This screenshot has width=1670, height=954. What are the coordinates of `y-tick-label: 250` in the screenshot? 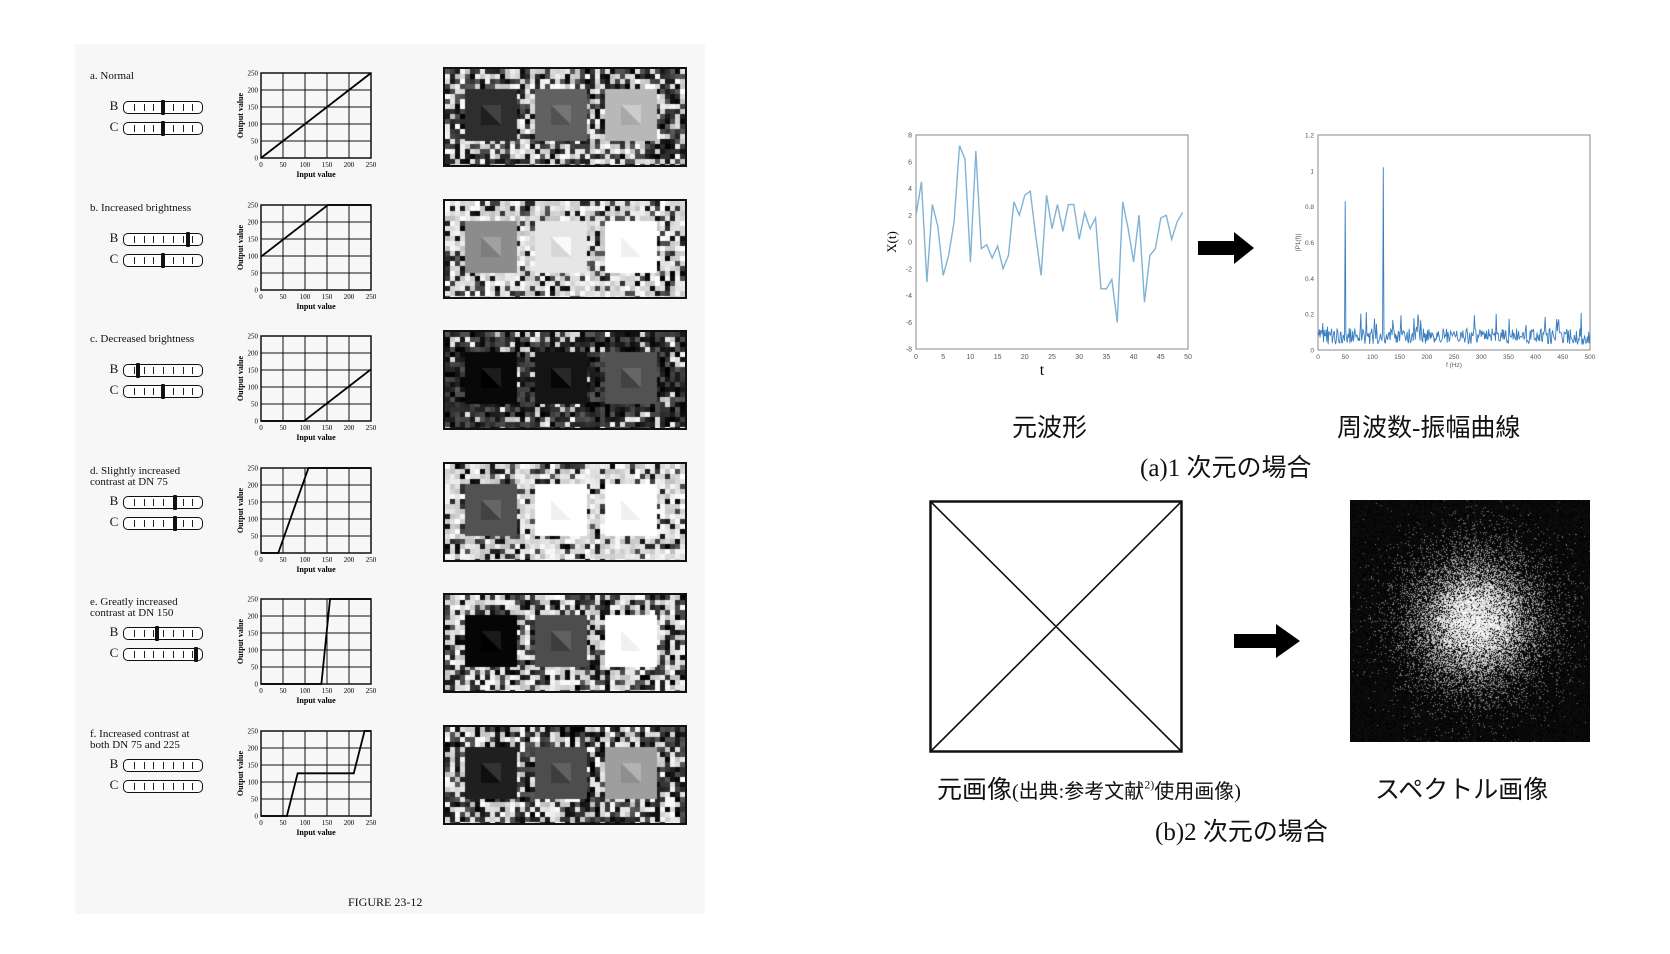 It's located at (253, 205).